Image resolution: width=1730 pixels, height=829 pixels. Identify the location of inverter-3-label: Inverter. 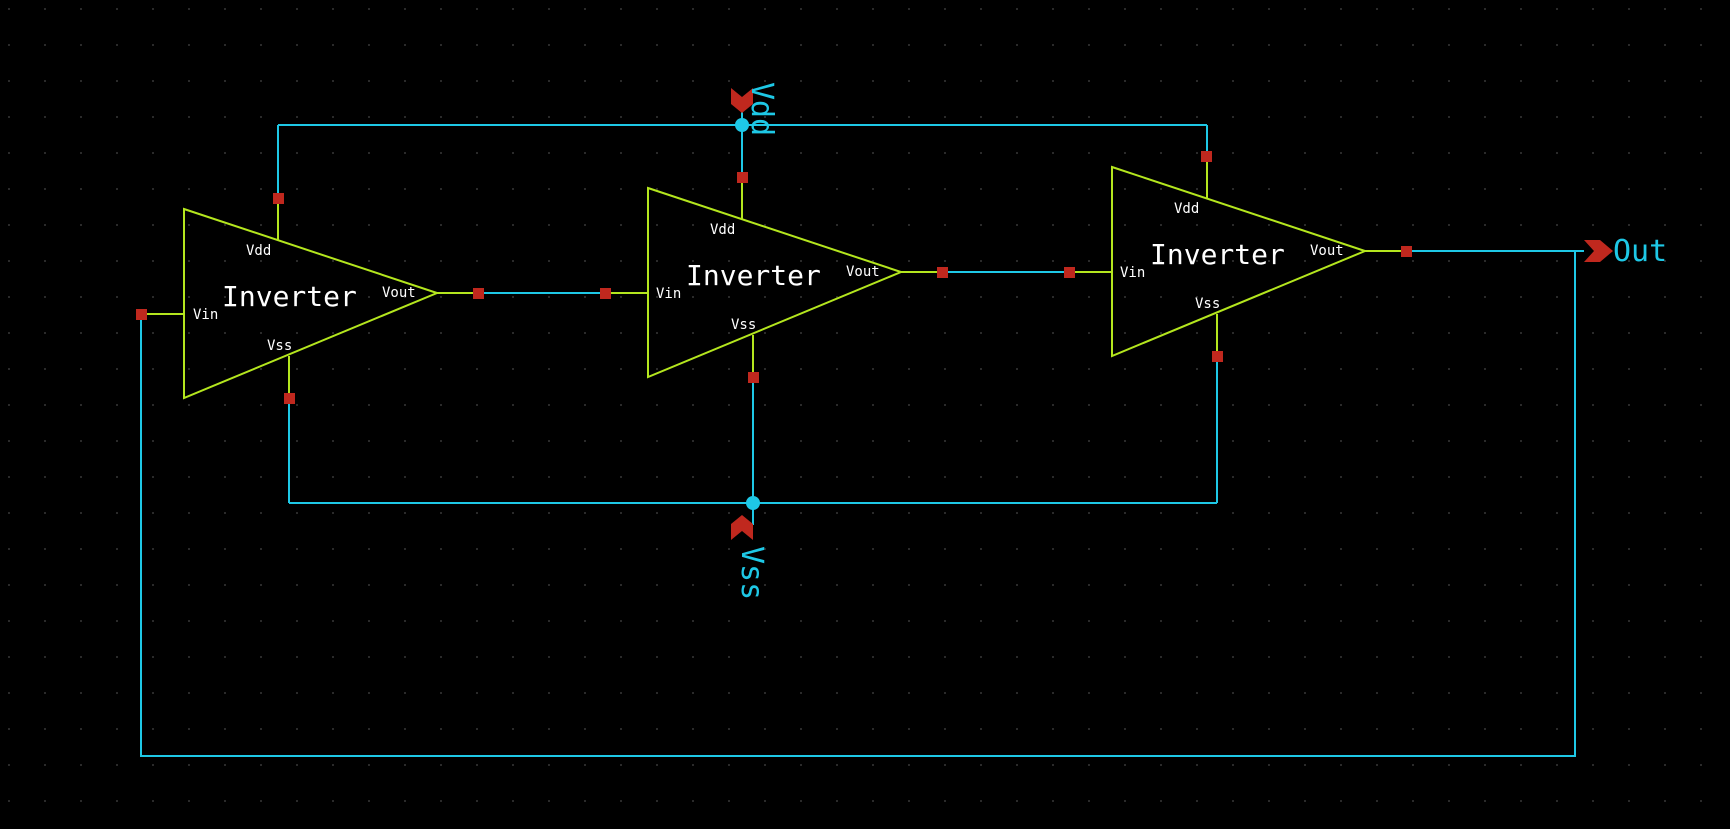
(1217, 254).